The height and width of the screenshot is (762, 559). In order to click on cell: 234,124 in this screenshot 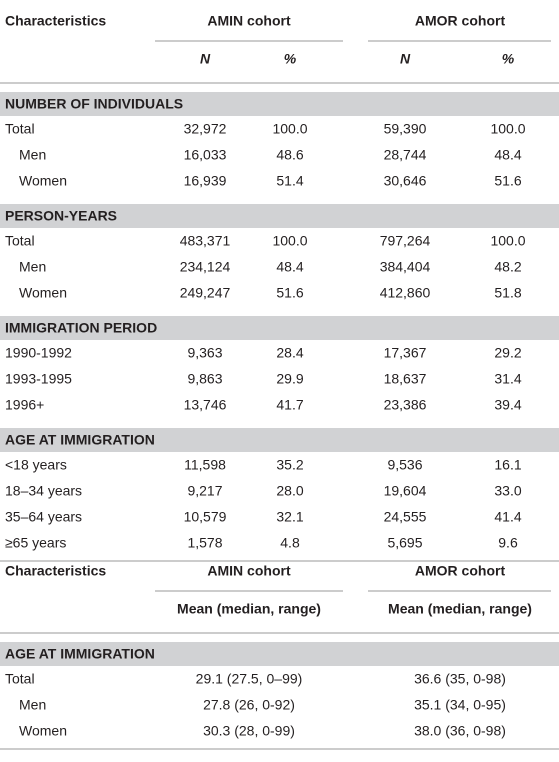, I will do `click(205, 267)`.